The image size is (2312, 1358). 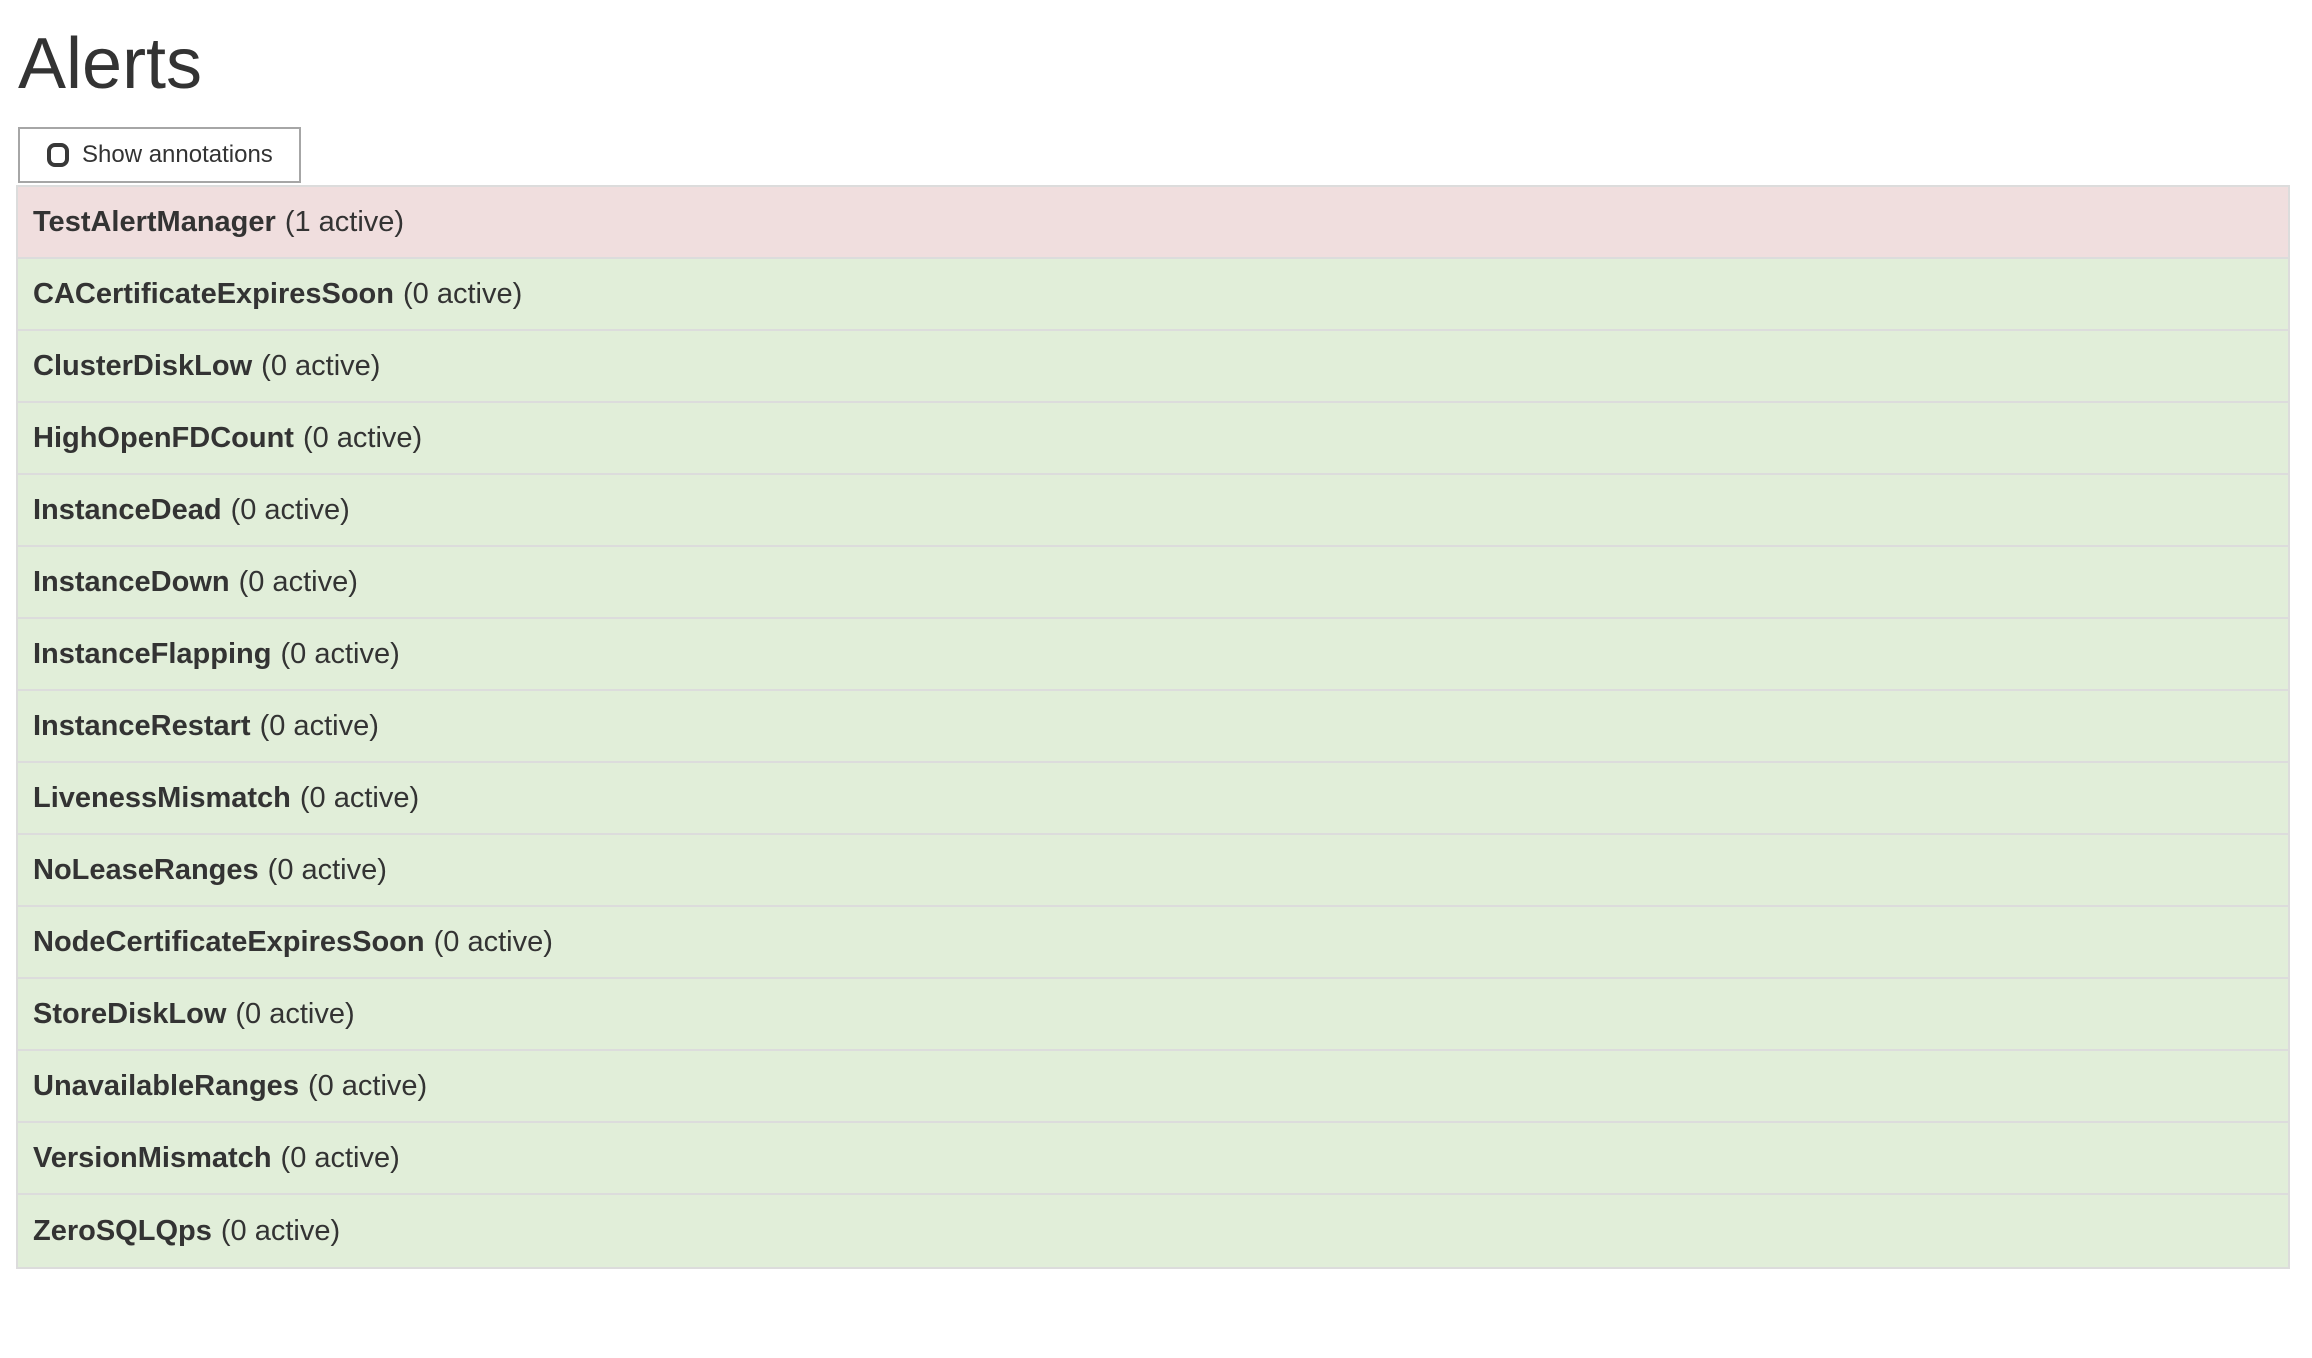 What do you see at coordinates (162, 797) in the screenshot?
I see `alert-name: LivenessMismatch` at bounding box center [162, 797].